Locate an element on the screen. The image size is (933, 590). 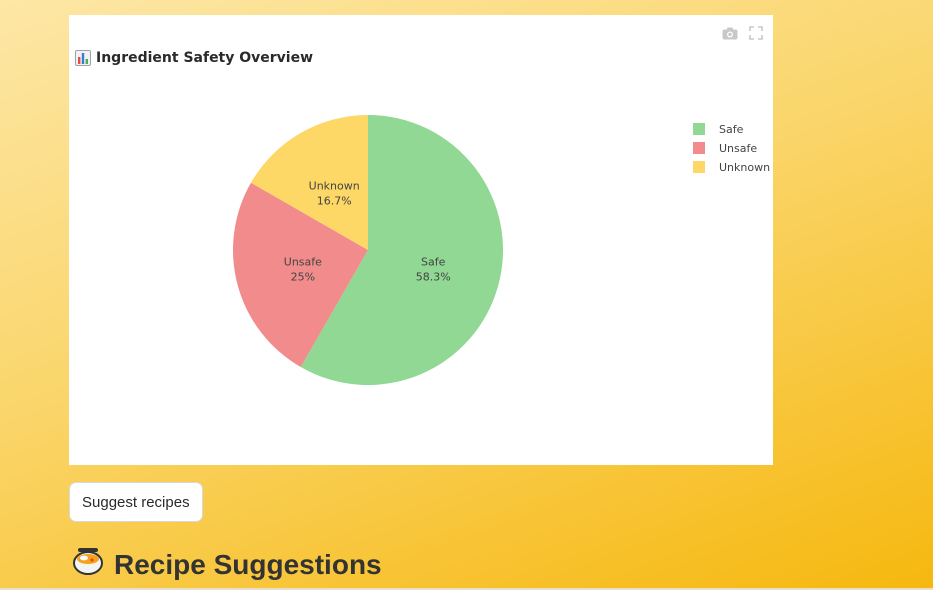
chart-title-text: Ingredient Safety Overview is located at coordinates (205, 58).